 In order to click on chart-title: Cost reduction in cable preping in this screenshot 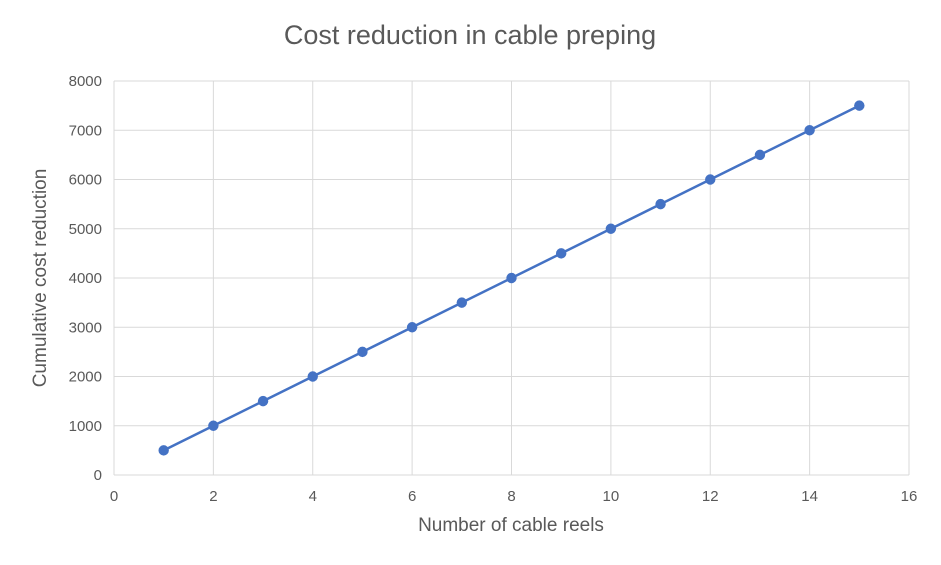, I will do `click(470, 35)`.